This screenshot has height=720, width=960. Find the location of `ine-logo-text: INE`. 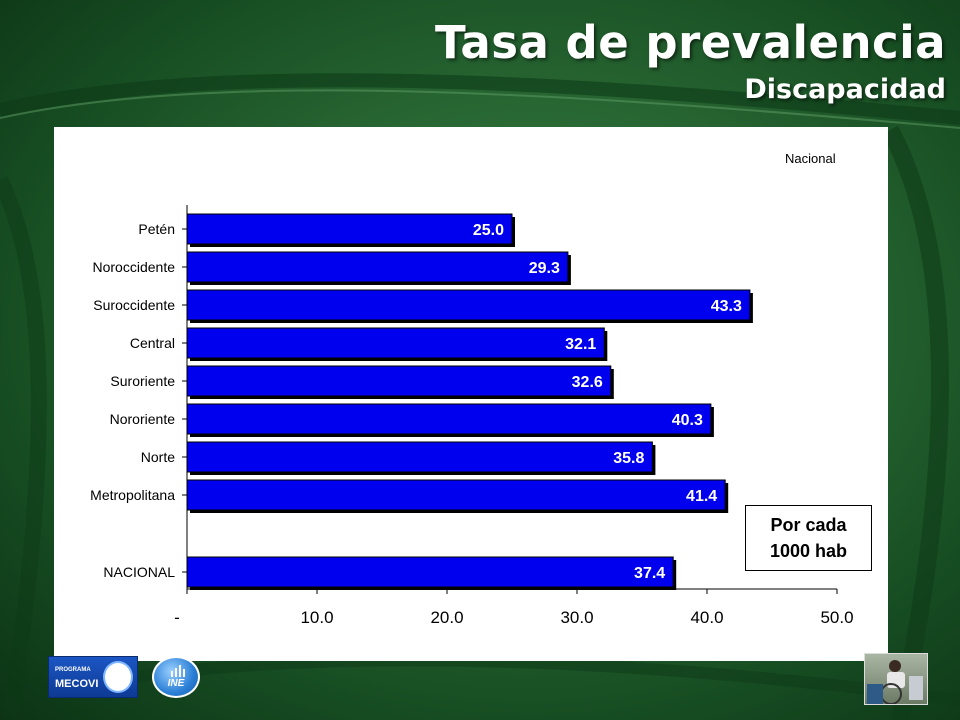

ine-logo-text: INE is located at coordinates (176, 683).